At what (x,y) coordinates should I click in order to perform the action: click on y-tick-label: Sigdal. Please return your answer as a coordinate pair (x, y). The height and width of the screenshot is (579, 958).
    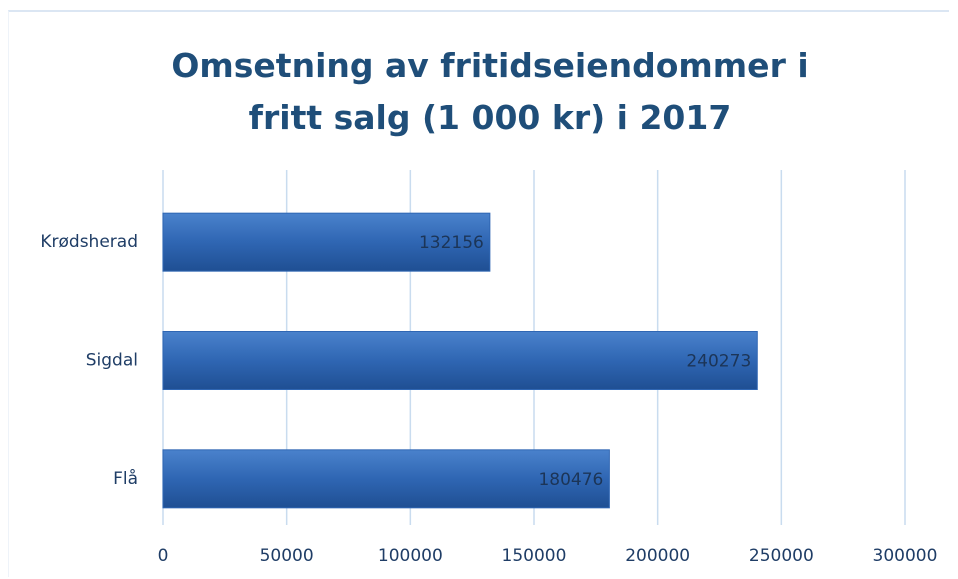
    Looking at the image, I should click on (112, 361).